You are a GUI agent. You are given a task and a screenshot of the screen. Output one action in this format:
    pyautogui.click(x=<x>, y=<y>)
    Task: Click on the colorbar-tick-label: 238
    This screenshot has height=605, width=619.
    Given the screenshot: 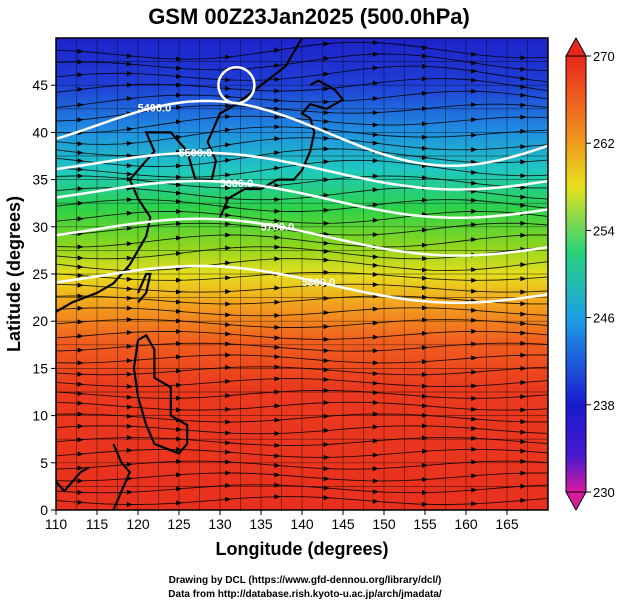 What is the action you would take?
    pyautogui.click(x=604, y=405)
    